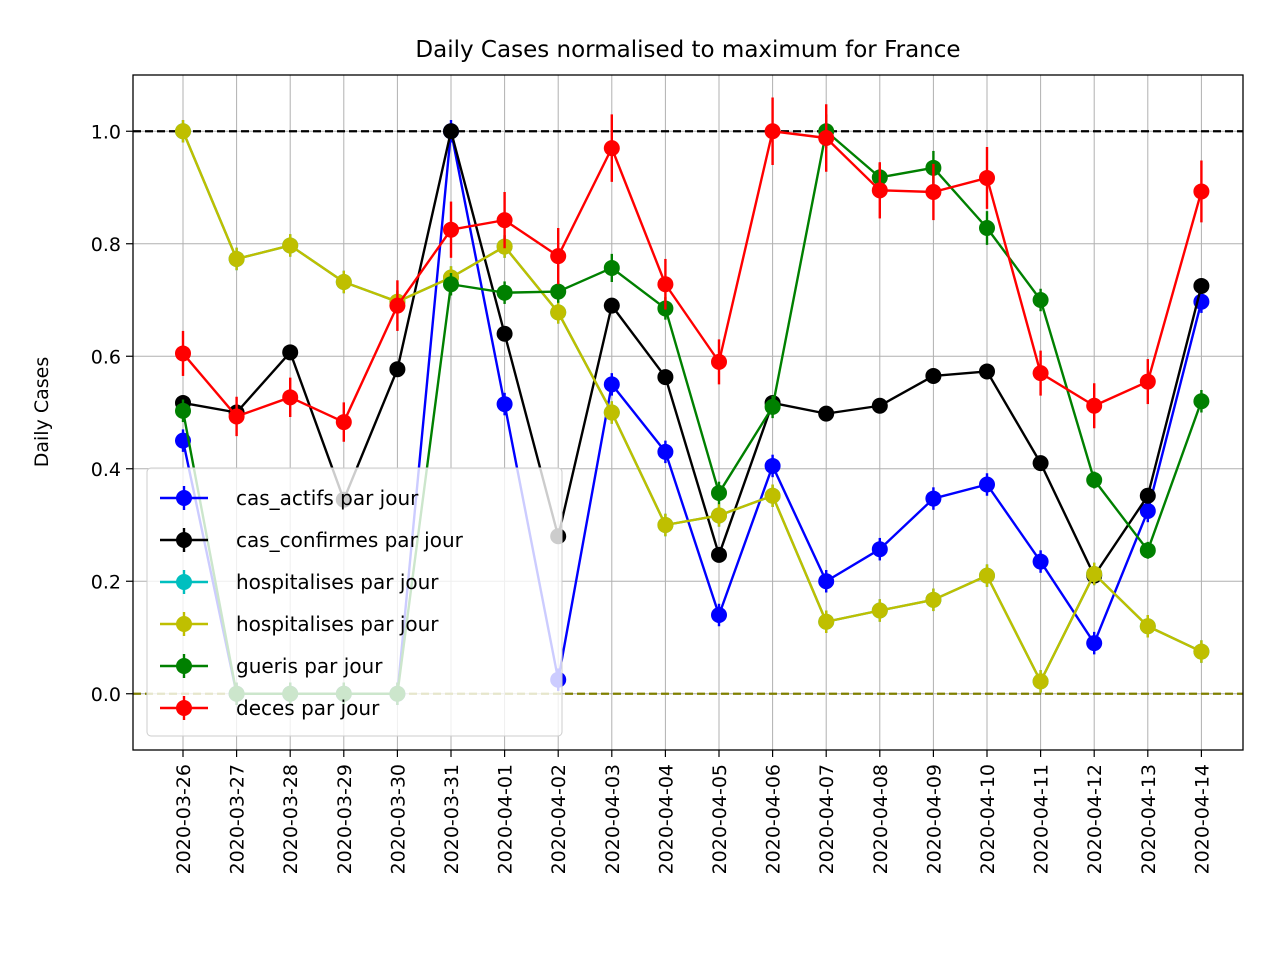 The image size is (1280, 960). What do you see at coordinates (184, 819) in the screenshot?
I see `x-tick-label: 2020-03-26` at bounding box center [184, 819].